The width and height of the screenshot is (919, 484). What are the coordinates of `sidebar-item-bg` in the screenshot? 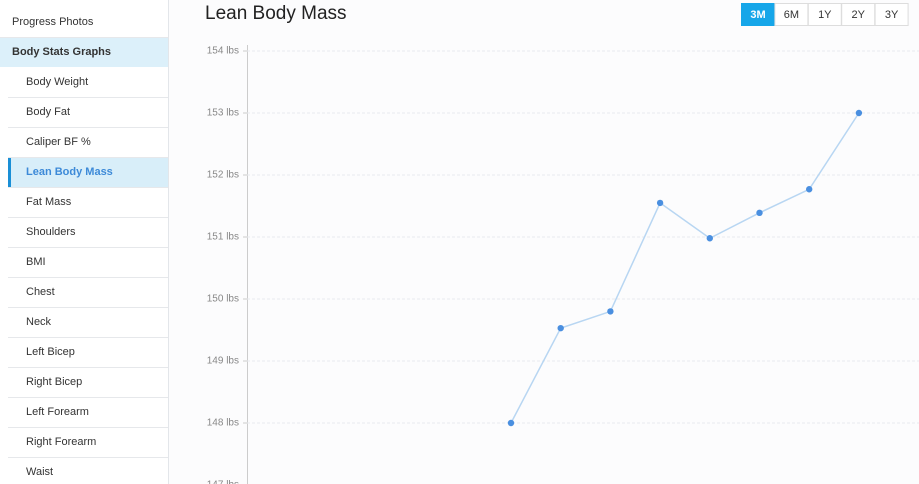 It's located at (84, 18).